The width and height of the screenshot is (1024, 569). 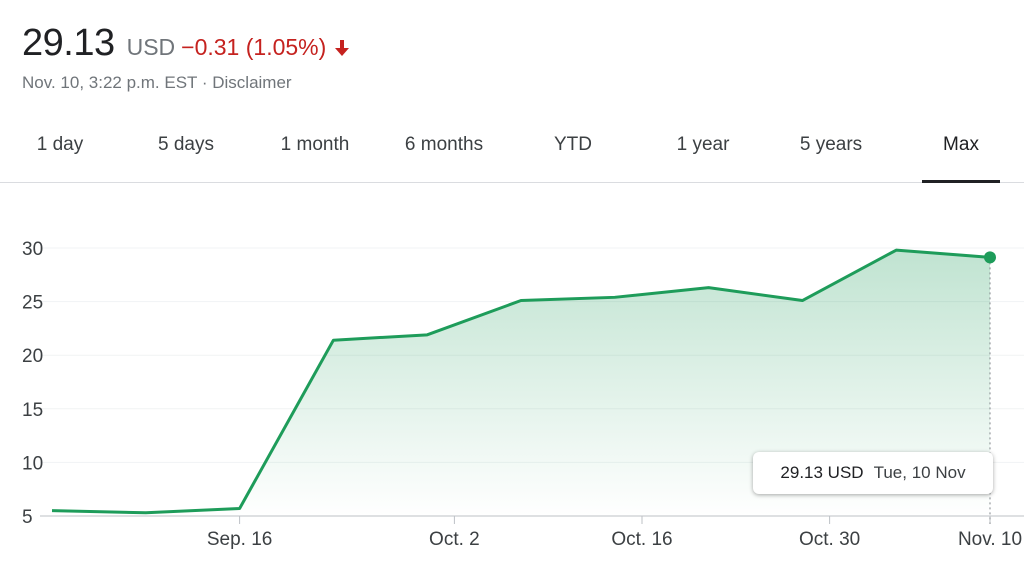 What do you see at coordinates (27, 517) in the screenshot?
I see `y-tick-label: 5` at bounding box center [27, 517].